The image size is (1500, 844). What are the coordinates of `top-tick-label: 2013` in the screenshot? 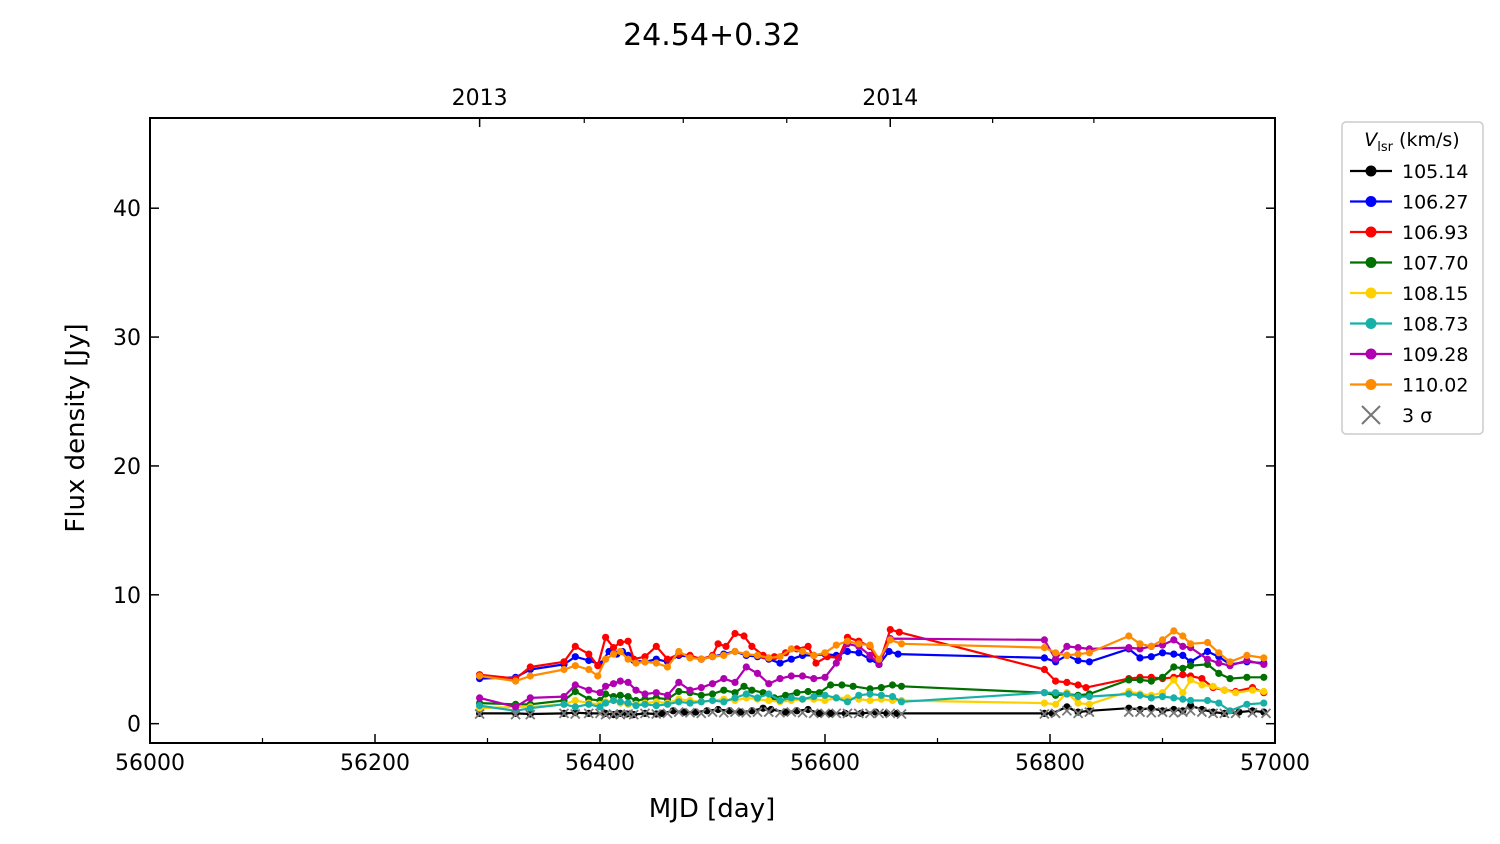 It's located at (480, 98).